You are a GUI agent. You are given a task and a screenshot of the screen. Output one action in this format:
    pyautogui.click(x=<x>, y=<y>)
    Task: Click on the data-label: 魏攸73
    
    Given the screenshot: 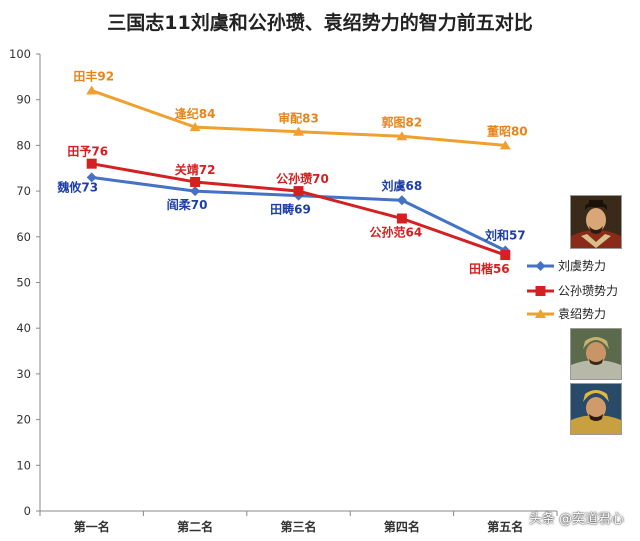 What is the action you would take?
    pyautogui.click(x=77, y=186)
    